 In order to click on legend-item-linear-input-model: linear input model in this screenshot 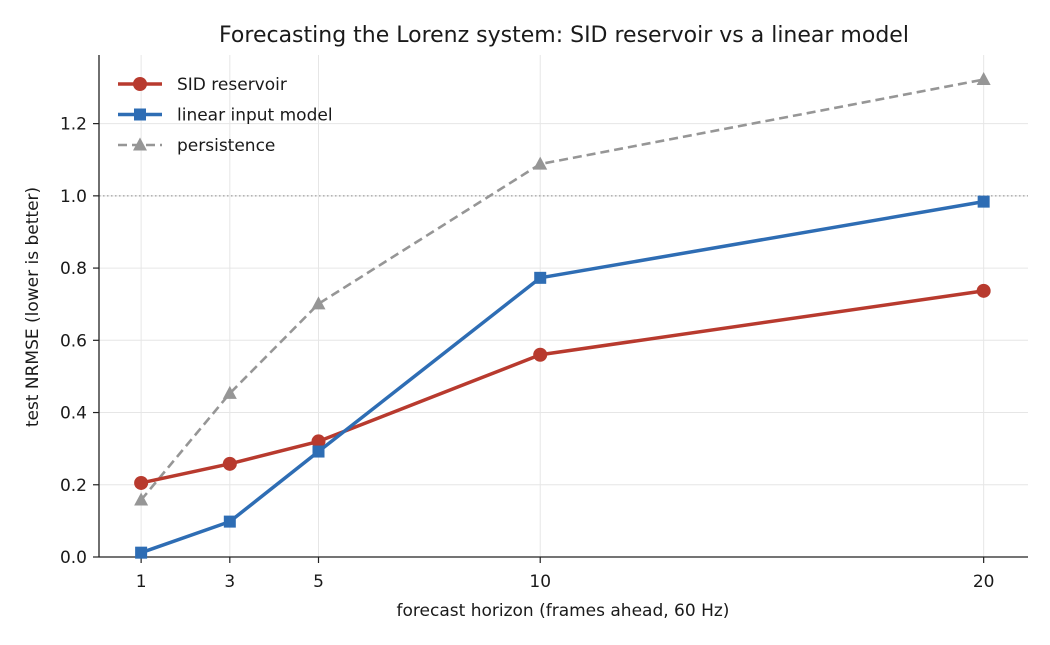, I will do `click(225, 116)`.